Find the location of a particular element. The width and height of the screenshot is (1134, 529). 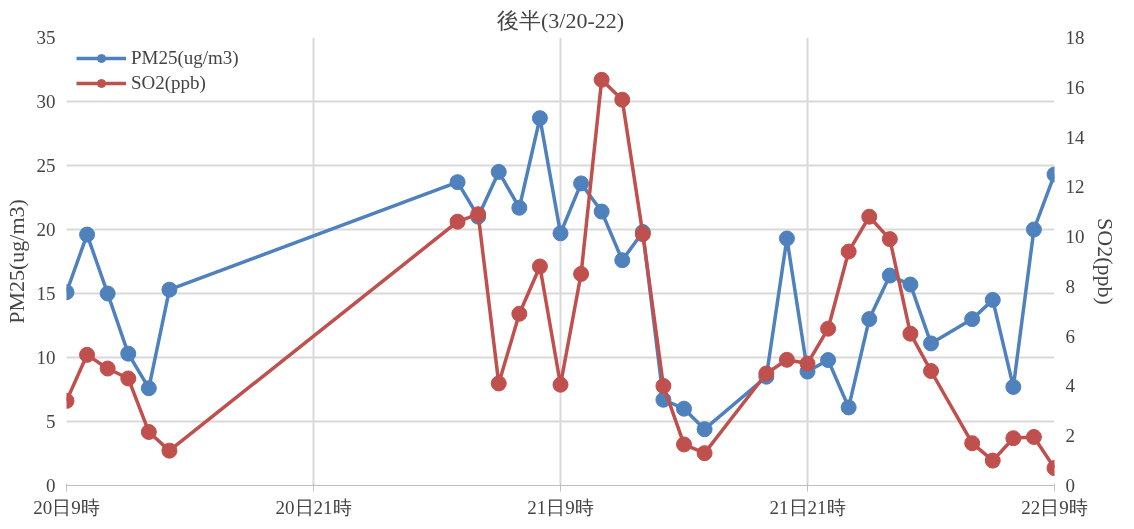

y-tick-label: 25 is located at coordinates (46, 165).